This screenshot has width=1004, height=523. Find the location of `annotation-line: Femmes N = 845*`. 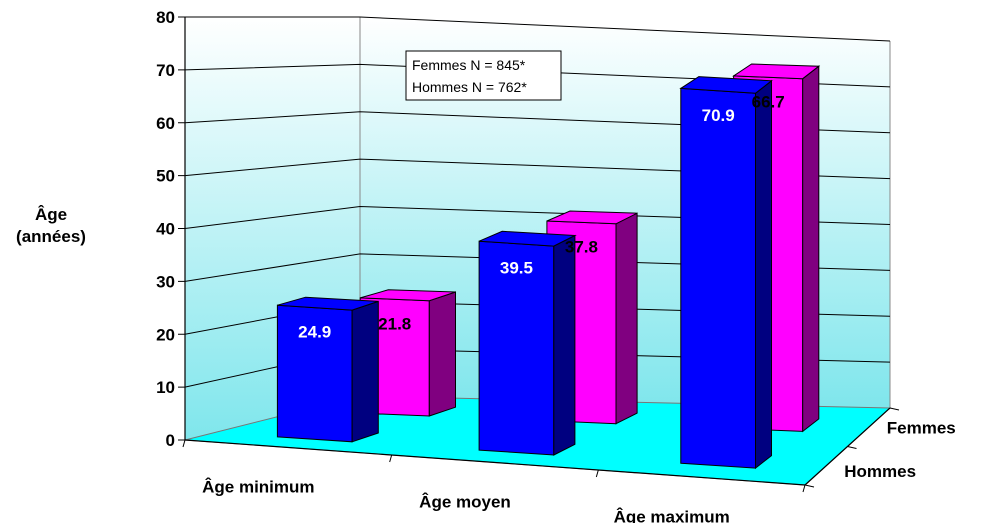

annotation-line: Femmes N = 845* is located at coordinates (469, 65).